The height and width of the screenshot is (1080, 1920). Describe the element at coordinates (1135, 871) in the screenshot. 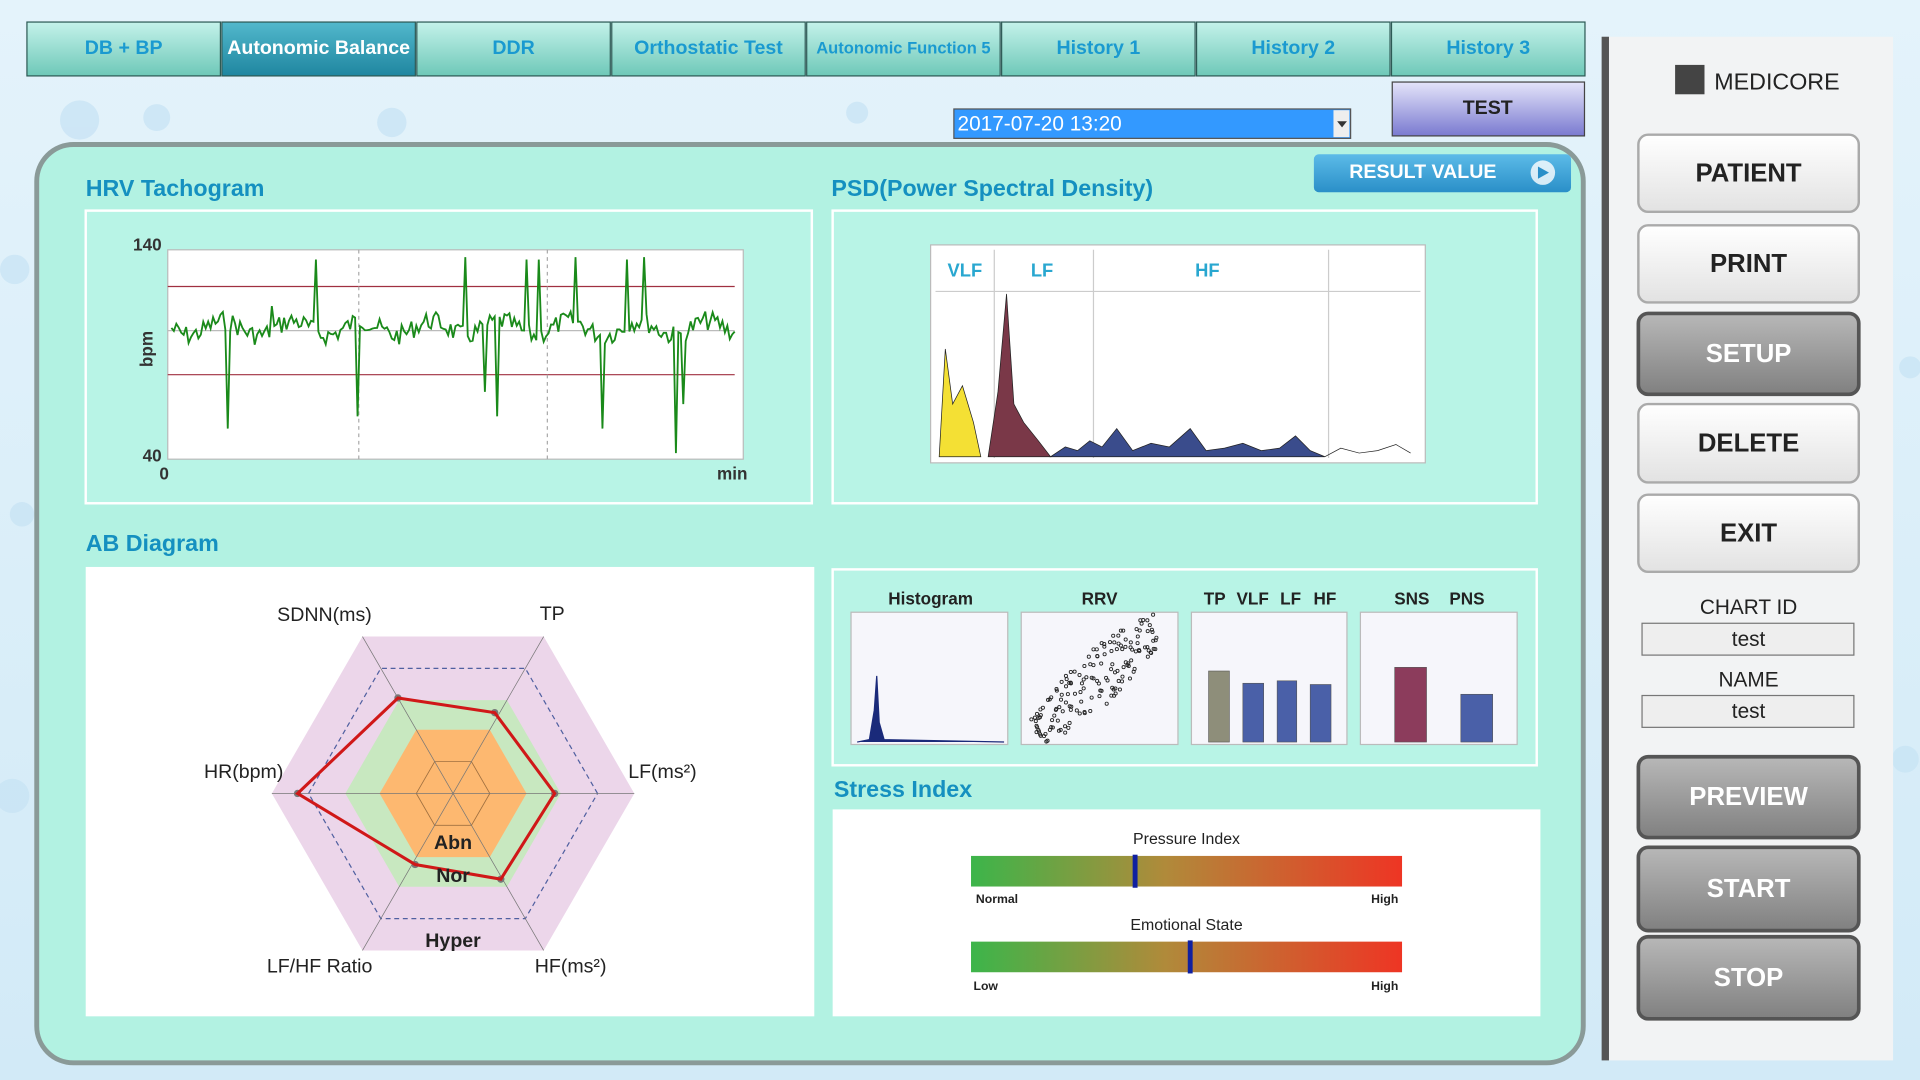

I see `pressure-marker` at that location.